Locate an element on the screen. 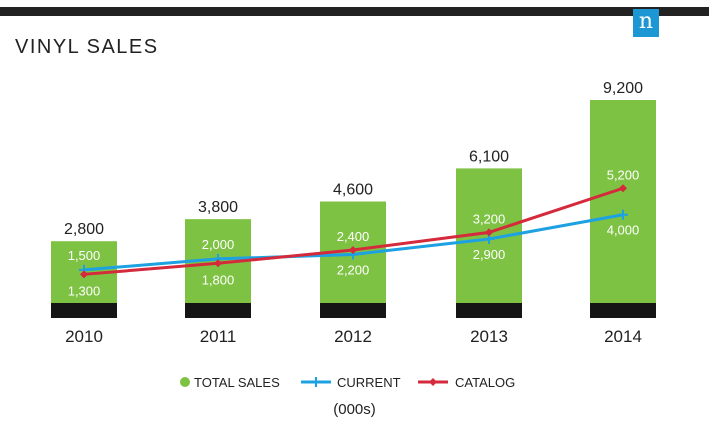 The width and height of the screenshot is (709, 425). bar-base-band-2010 is located at coordinates (84, 310).